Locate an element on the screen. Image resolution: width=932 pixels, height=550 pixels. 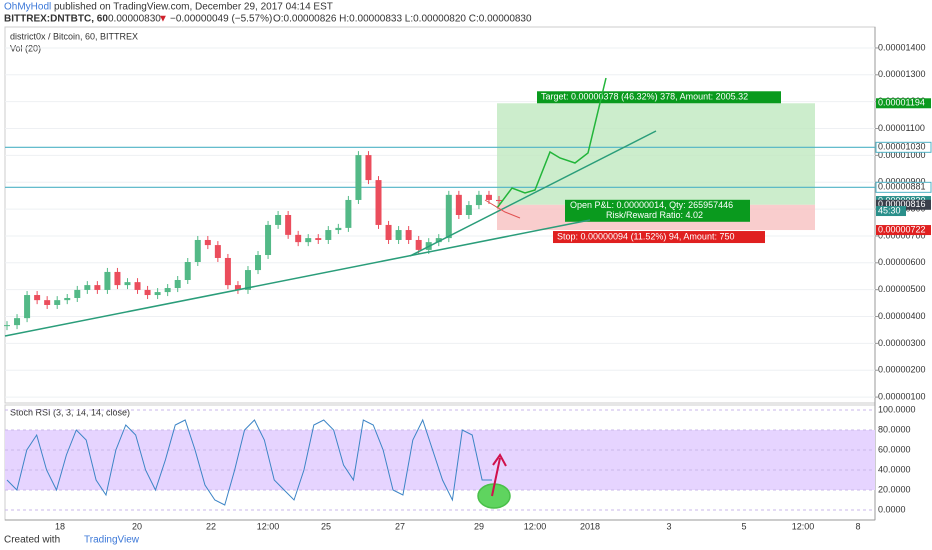
rsi-band is located at coordinates (440, 460).